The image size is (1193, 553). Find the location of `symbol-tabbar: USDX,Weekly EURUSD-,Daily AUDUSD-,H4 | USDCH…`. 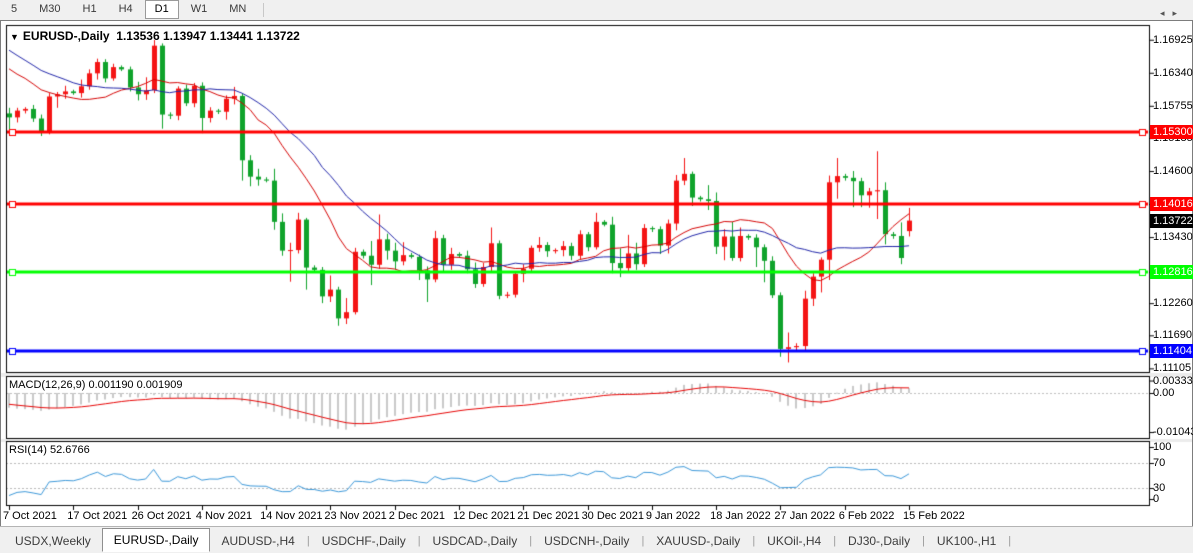

symbol-tabbar: USDX,Weekly EURUSD-,Daily AUDUSD-,H4 | USDCH… is located at coordinates (596, 539).